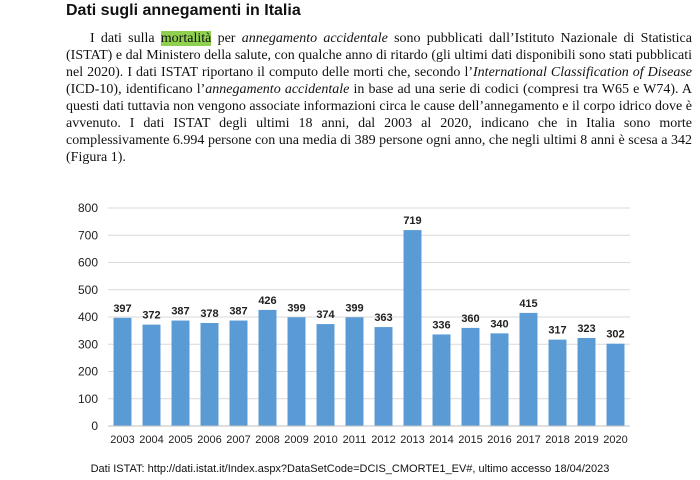 This screenshot has height=480, width=700. I want to click on x-tick-label: 2005, so click(180, 440).